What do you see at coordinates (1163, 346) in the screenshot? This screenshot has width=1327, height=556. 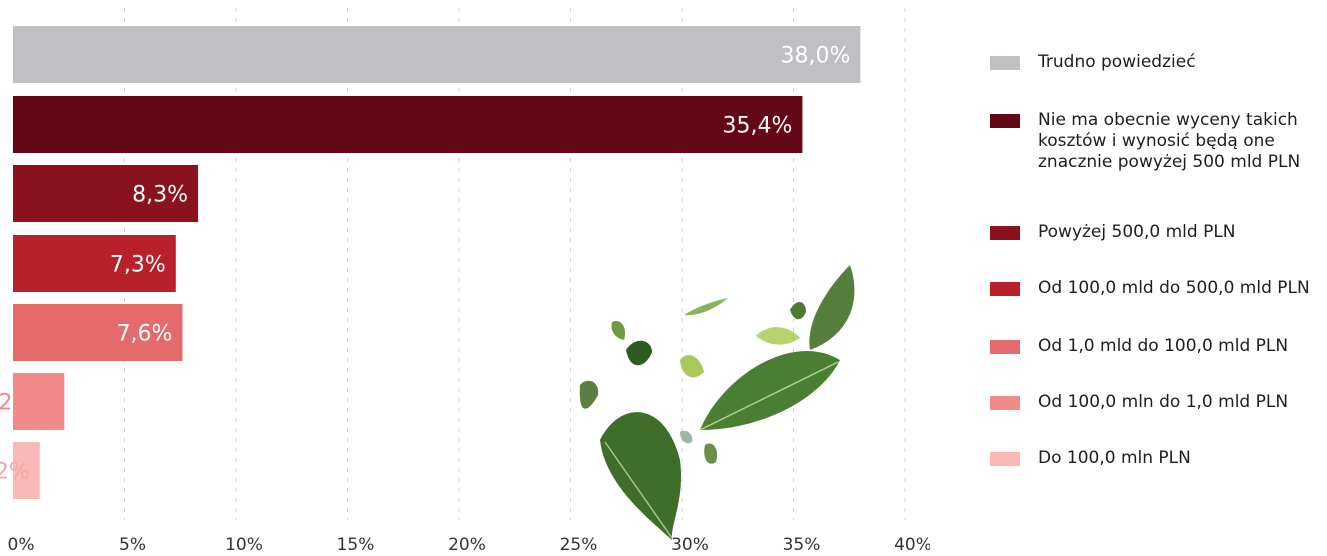 I see `legend-label: Od 1,0 mld do 100,0 mld PLN` at bounding box center [1163, 346].